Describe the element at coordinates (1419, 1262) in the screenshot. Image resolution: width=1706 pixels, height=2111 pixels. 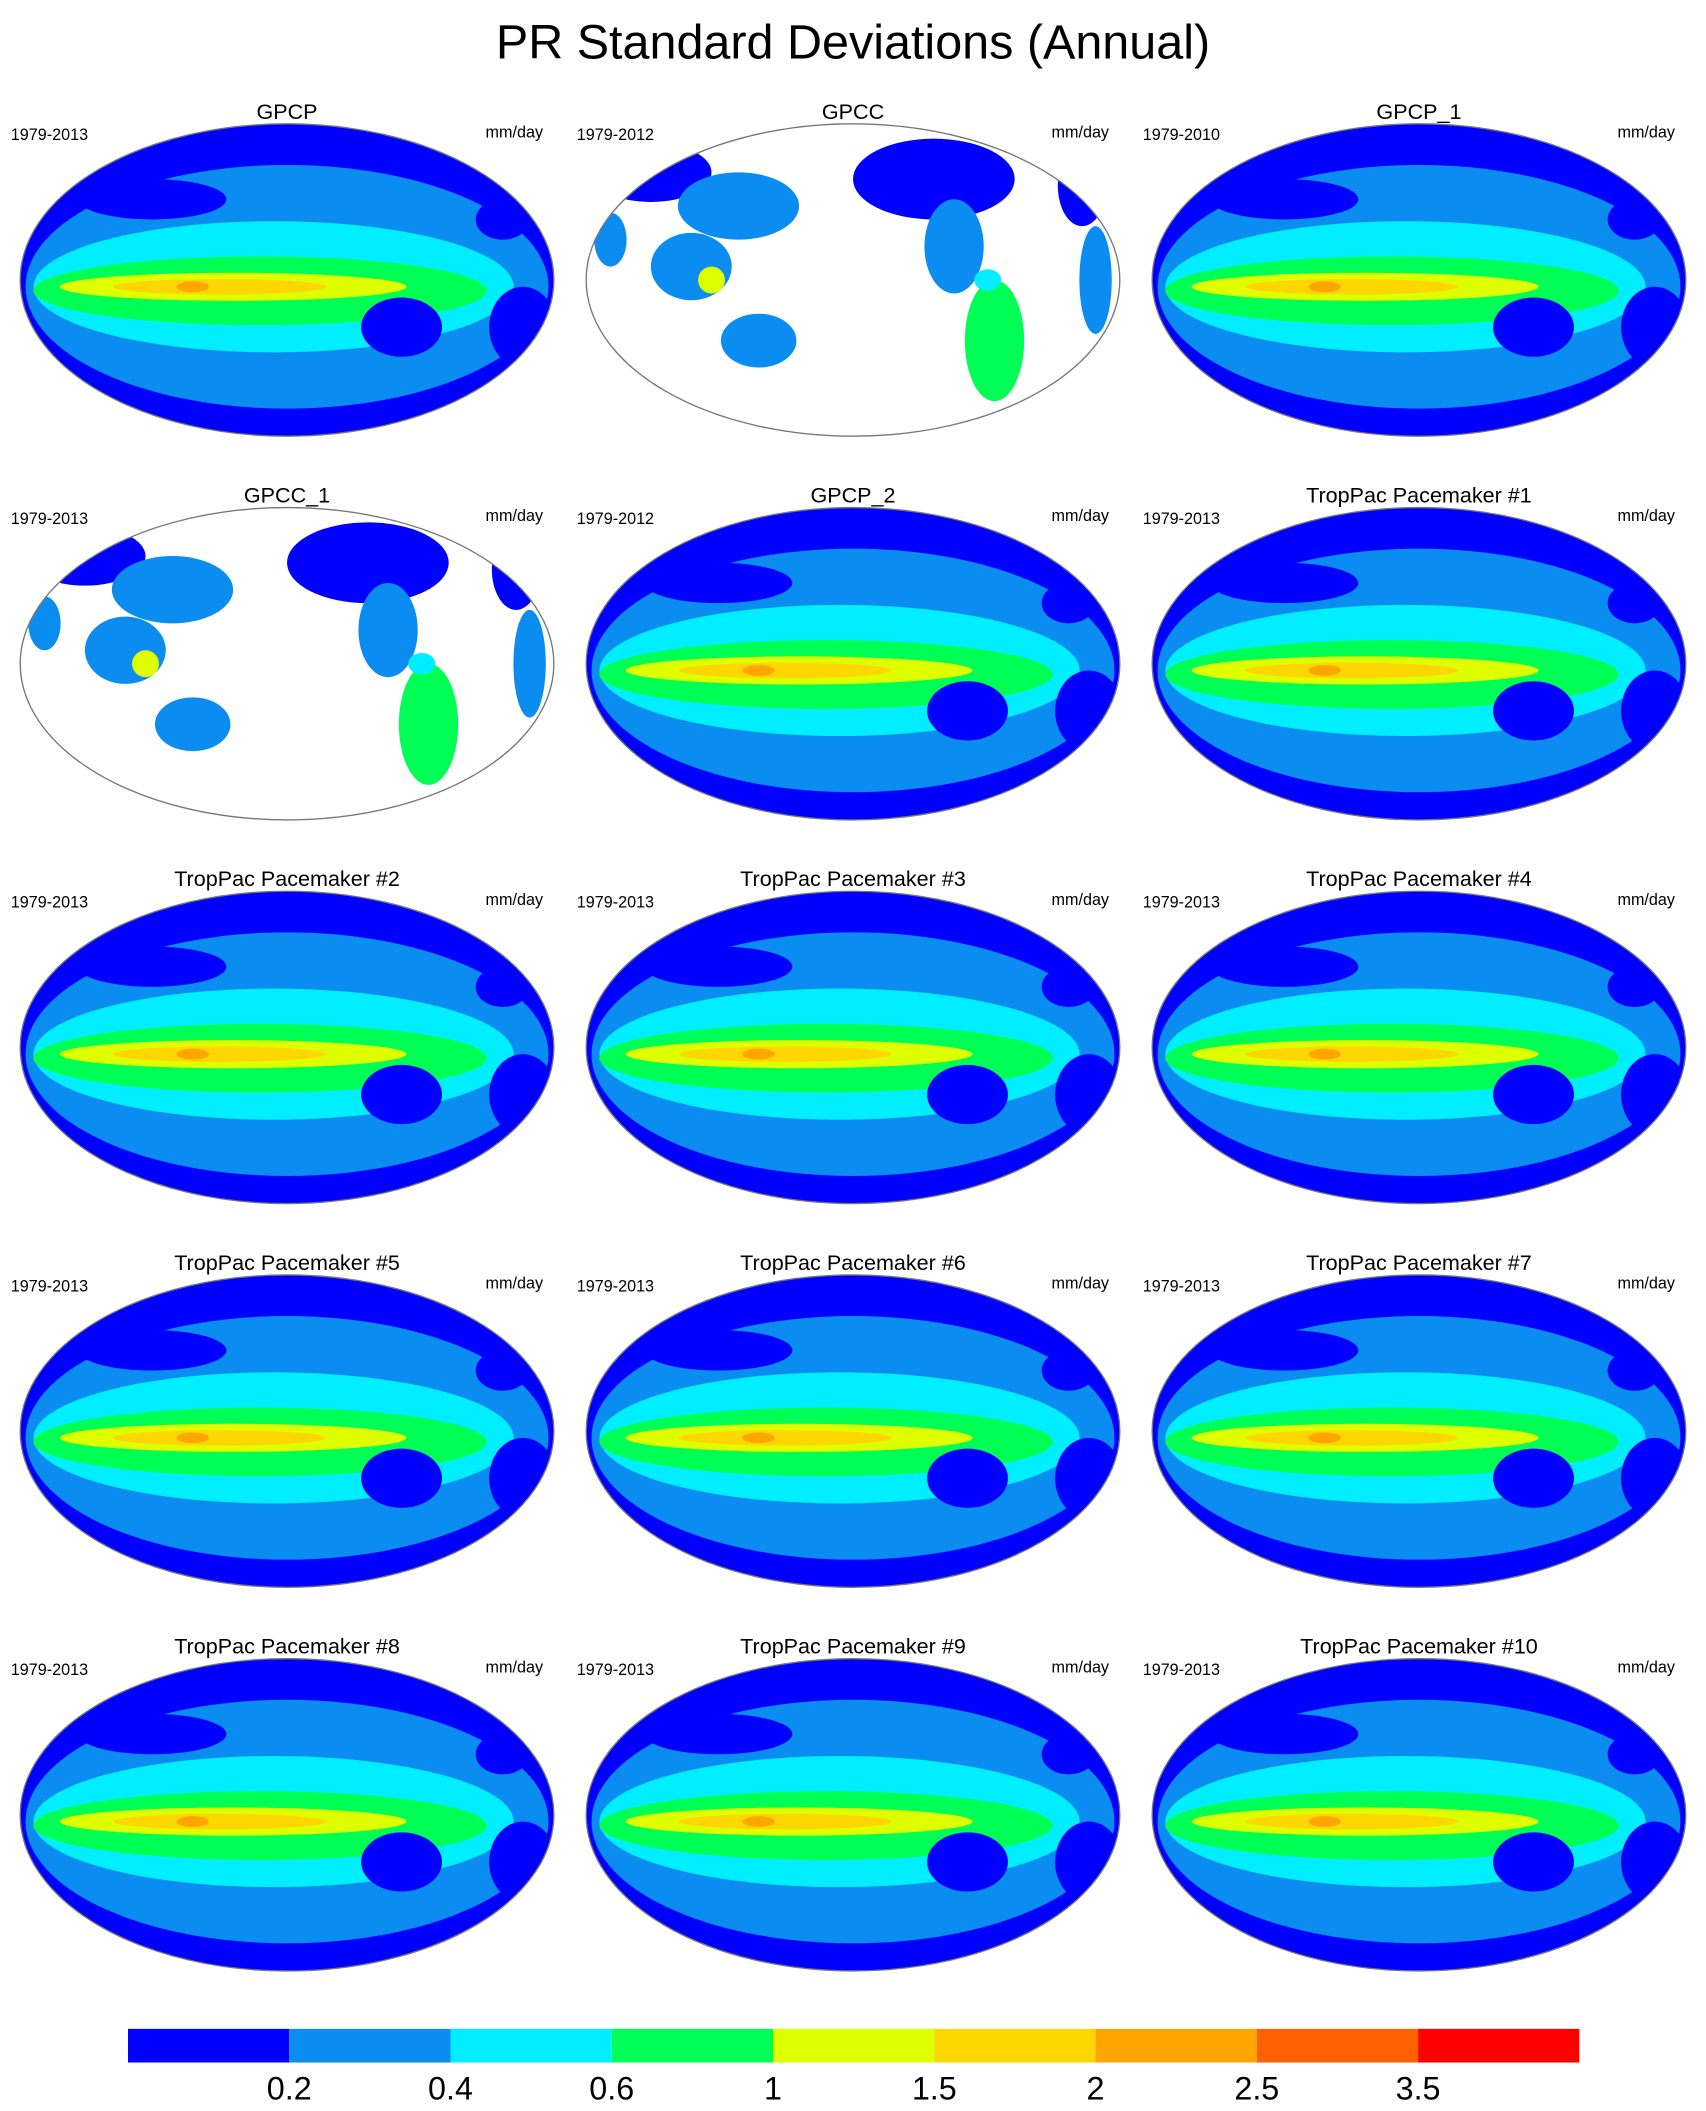
I see `panel-title: TropPac Pacemaker #7` at that location.